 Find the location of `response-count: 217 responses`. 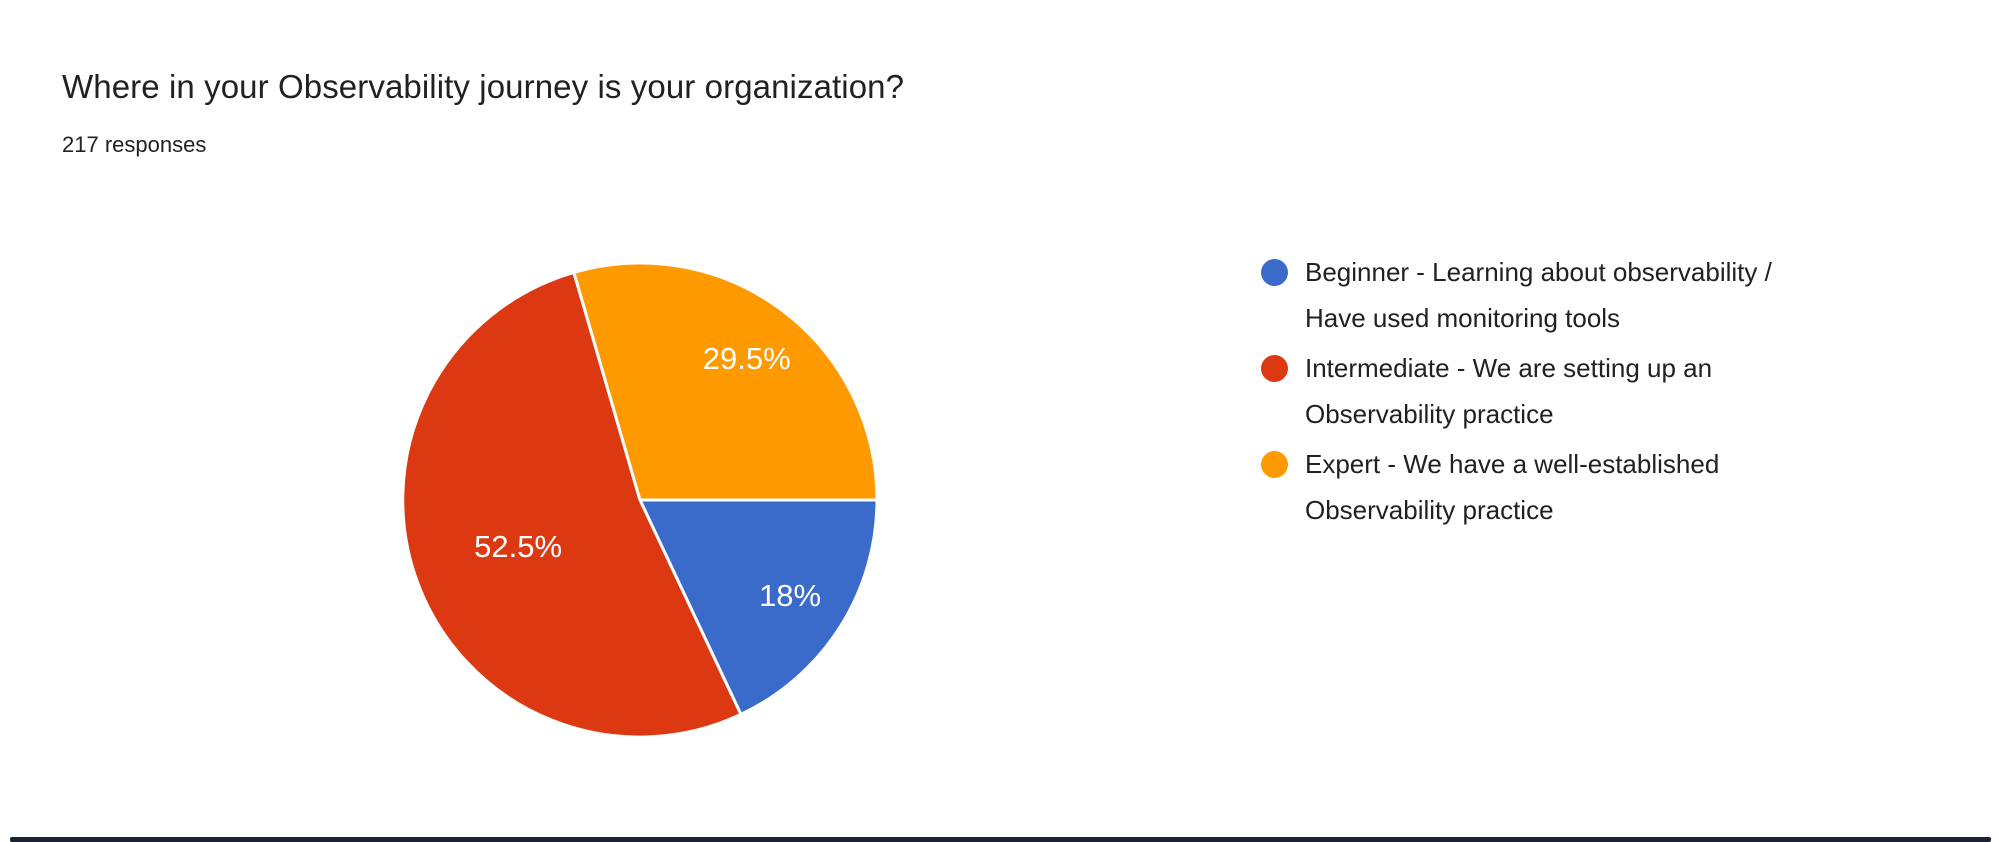

response-count: 217 responses is located at coordinates (134, 144).